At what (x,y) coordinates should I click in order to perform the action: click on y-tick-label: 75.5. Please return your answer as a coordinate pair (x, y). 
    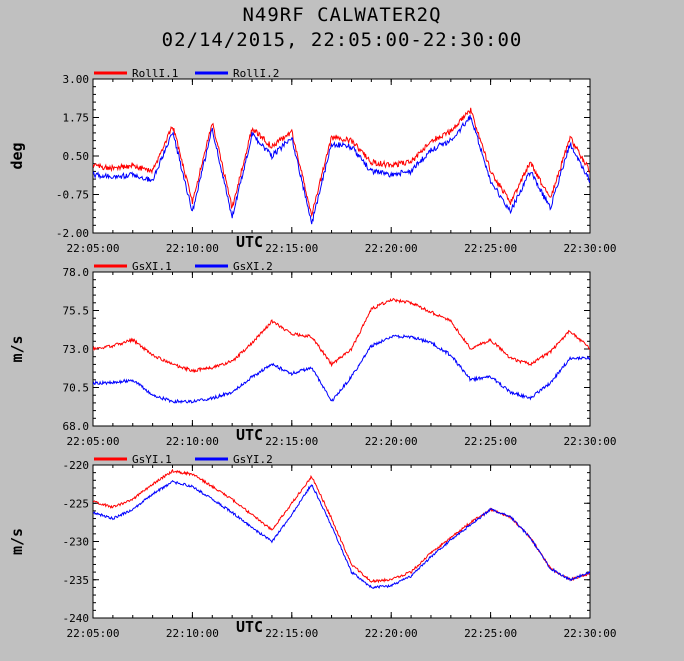
    Looking at the image, I should click on (76, 311).